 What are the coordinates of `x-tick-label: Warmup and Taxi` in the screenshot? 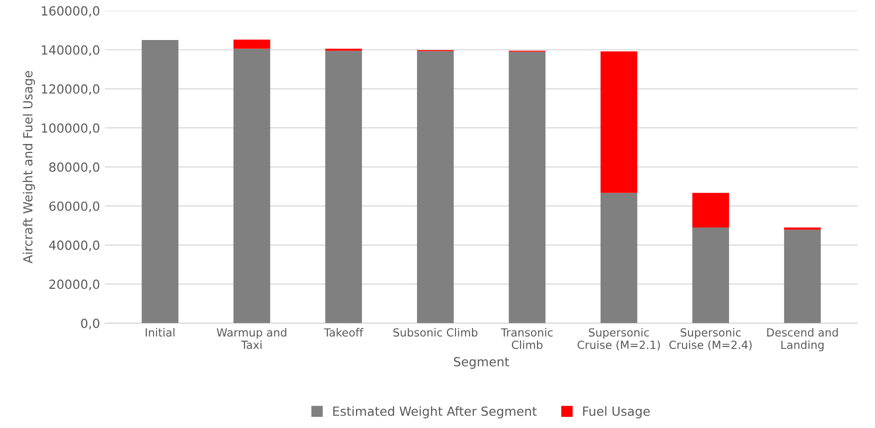 It's located at (251, 339).